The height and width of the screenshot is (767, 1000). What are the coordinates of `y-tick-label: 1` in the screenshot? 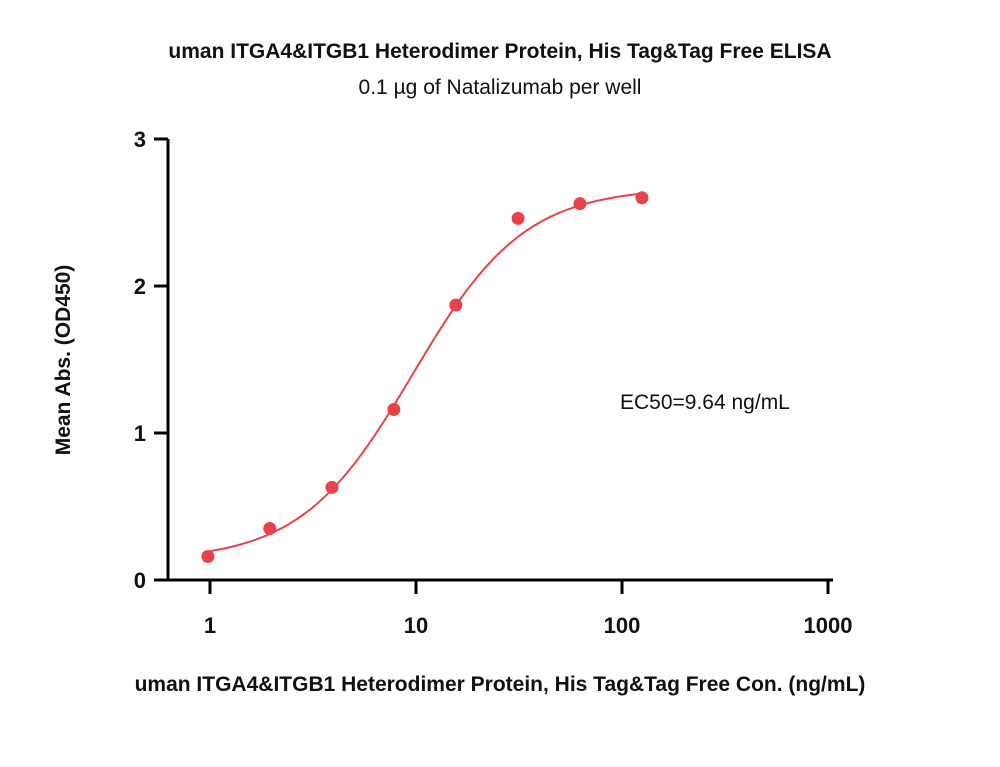 It's located at (140, 433).